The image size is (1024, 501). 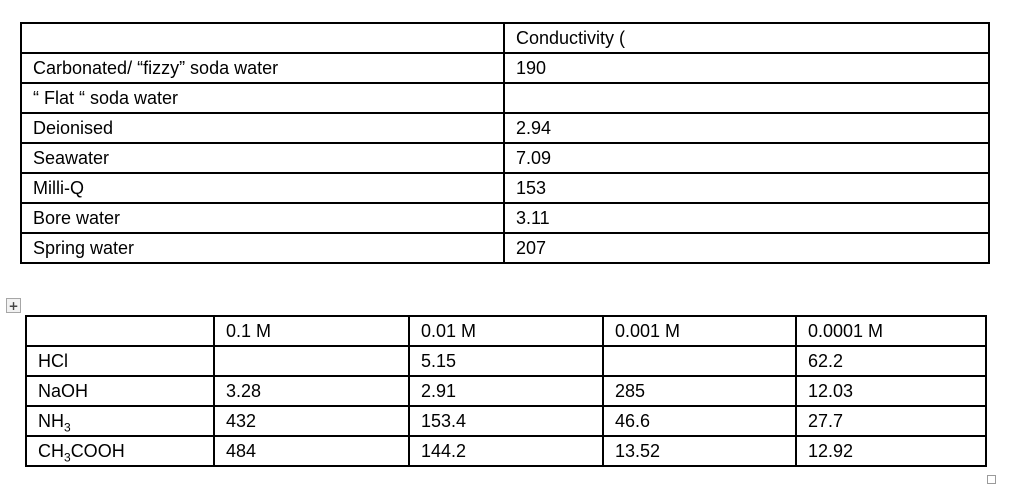 What do you see at coordinates (262, 188) in the screenshot?
I see `sample-label-cell: Milli-Q` at bounding box center [262, 188].